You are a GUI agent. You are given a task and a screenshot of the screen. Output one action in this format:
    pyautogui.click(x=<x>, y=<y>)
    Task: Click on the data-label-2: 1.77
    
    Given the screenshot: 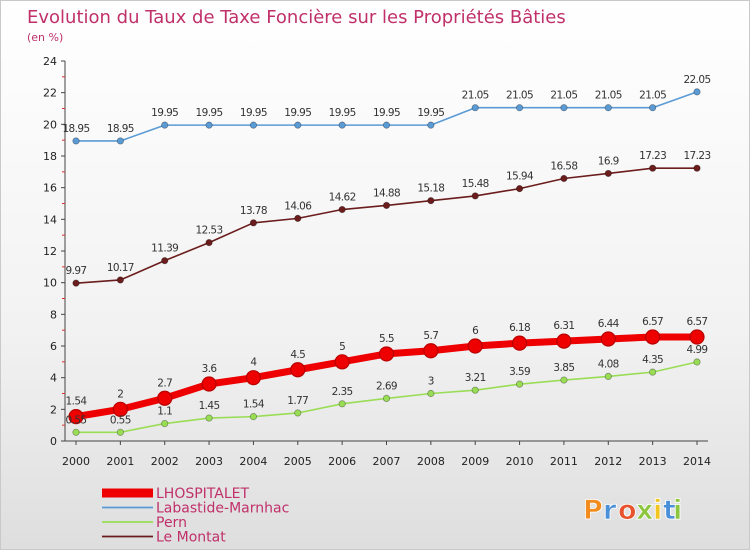 What is the action you would take?
    pyautogui.click(x=297, y=401)
    